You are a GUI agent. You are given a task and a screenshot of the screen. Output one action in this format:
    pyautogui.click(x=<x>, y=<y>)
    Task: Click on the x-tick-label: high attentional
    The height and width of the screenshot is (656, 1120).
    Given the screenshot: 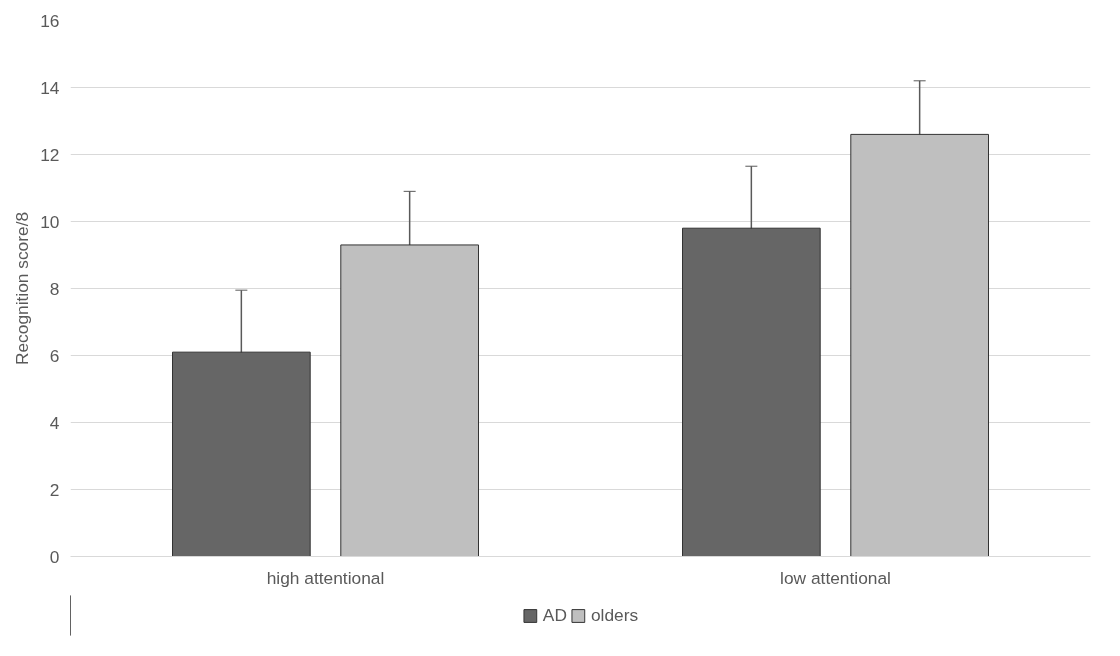 What is the action you would take?
    pyautogui.click(x=325, y=577)
    